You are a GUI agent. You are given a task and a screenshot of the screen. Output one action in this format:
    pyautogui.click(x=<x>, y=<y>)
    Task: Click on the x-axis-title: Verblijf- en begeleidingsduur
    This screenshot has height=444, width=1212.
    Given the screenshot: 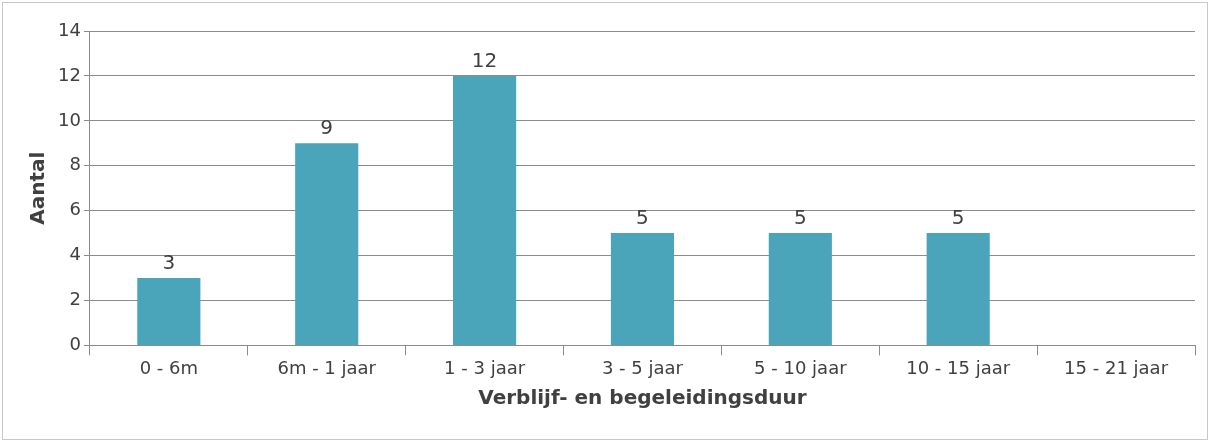 What is the action you would take?
    pyautogui.click(x=642, y=397)
    